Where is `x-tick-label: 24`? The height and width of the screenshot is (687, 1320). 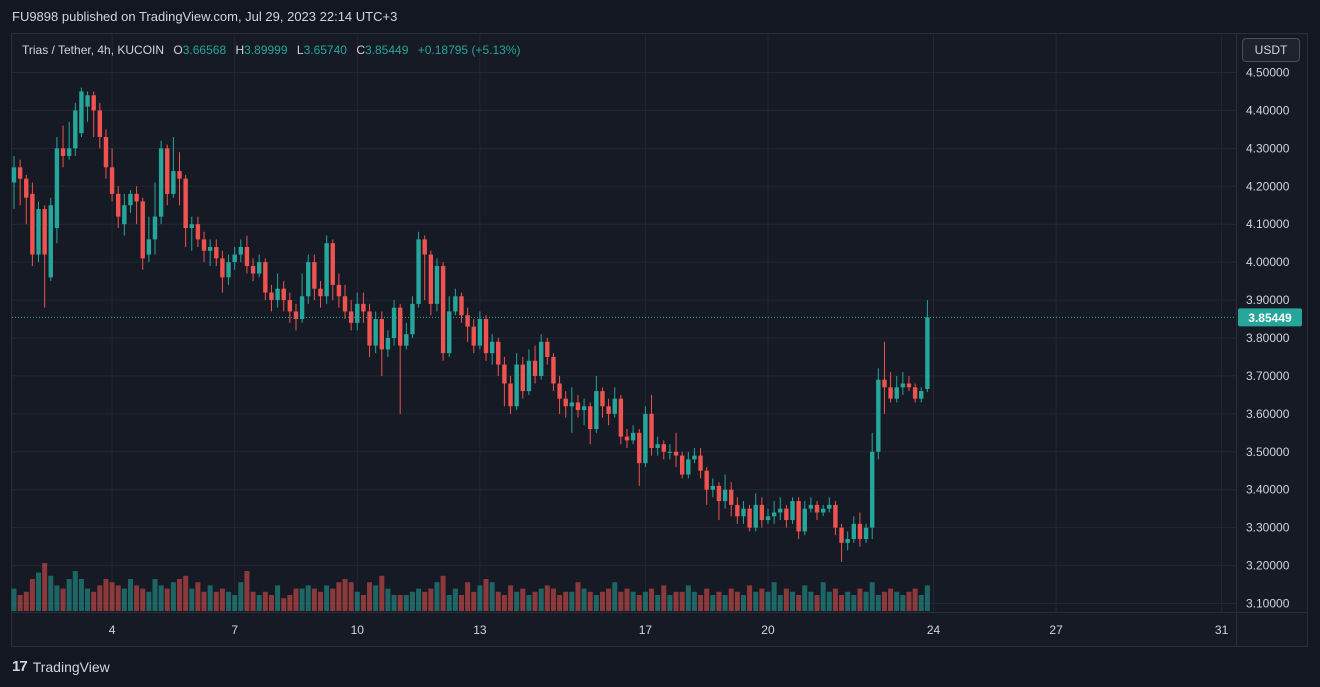 x-tick-label: 24 is located at coordinates (934, 630).